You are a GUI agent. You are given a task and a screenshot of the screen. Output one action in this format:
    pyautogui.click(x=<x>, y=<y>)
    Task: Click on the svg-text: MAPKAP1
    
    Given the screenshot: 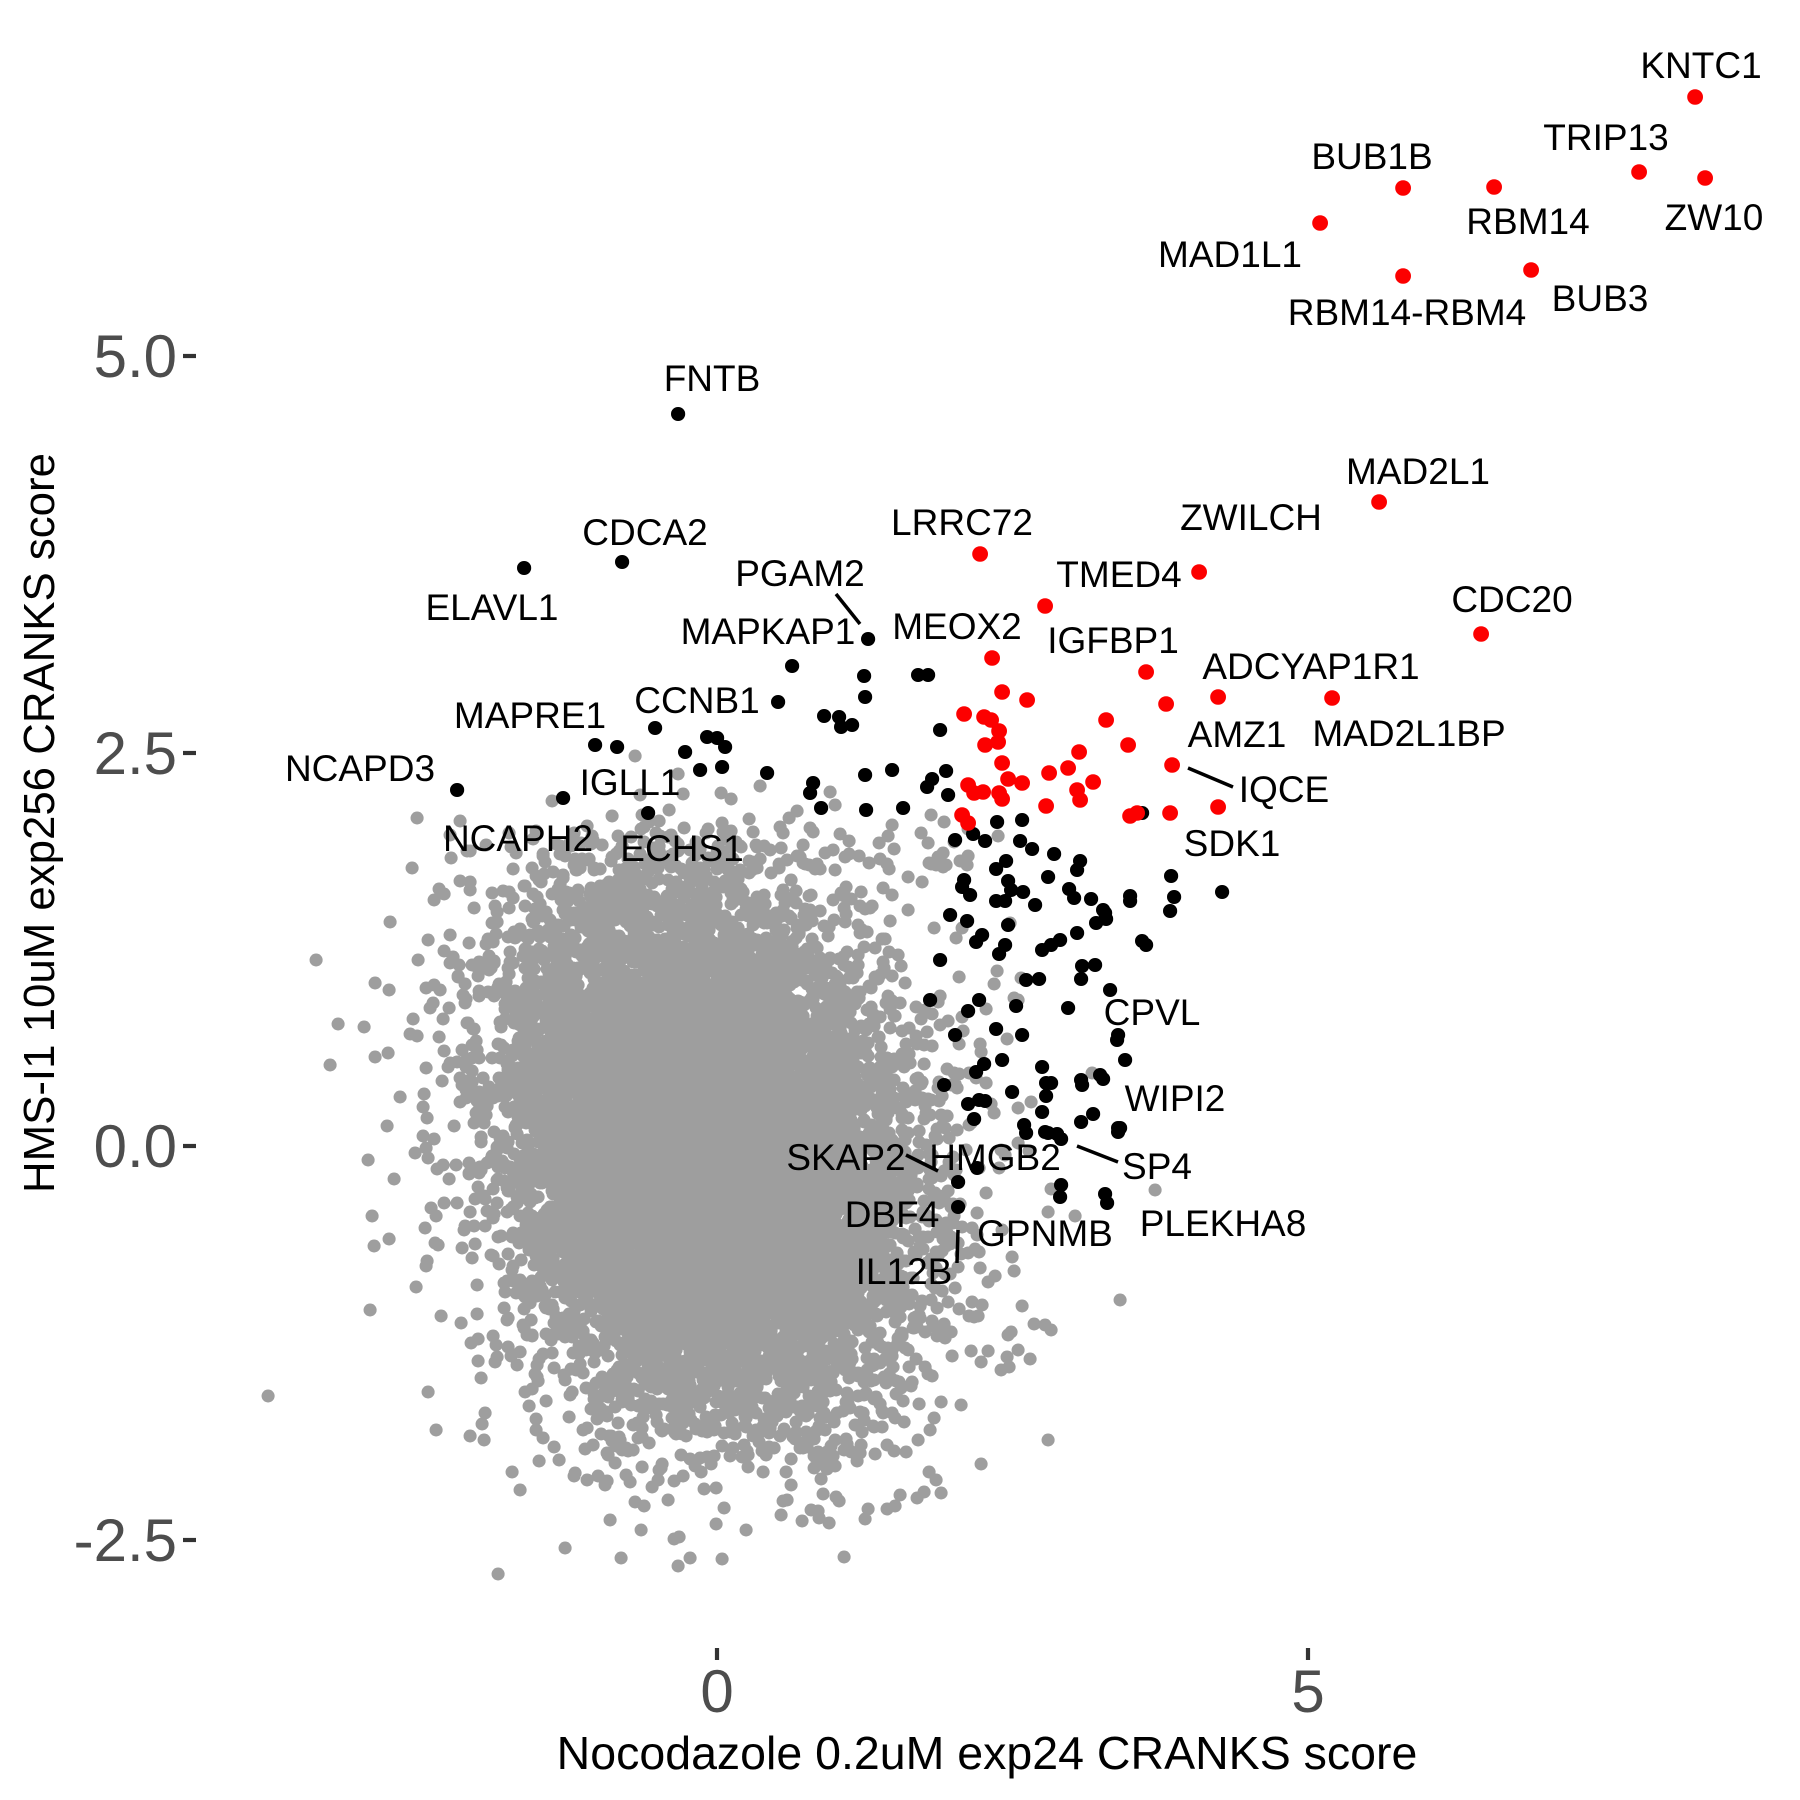 What is the action you would take?
    pyautogui.click(x=768, y=631)
    